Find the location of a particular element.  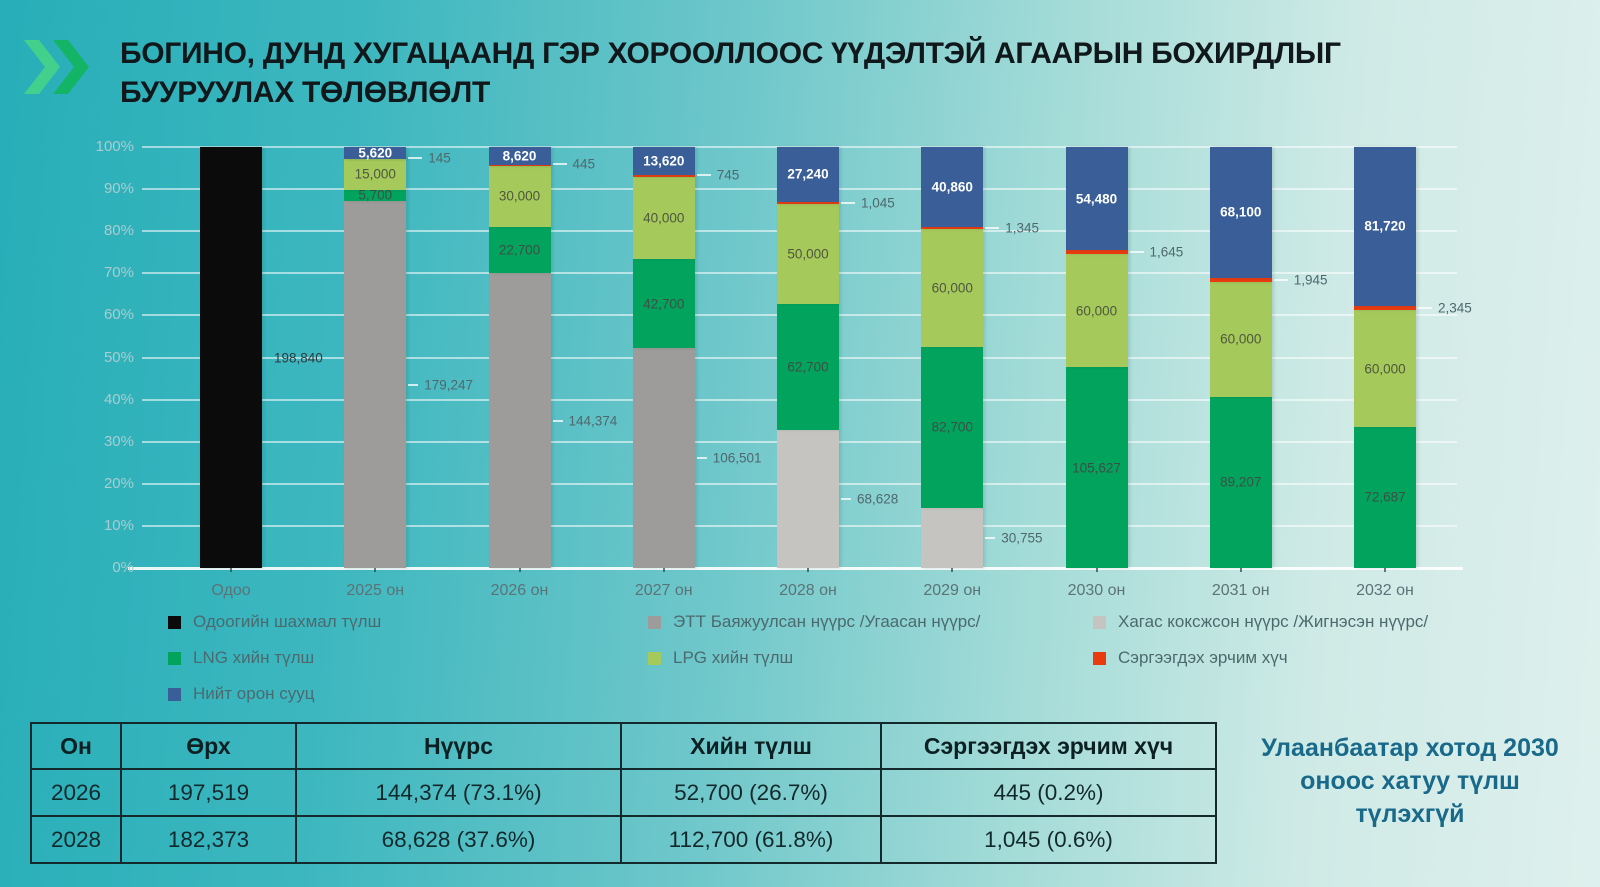

bar-value-label: 62,700 is located at coordinates (808, 367).